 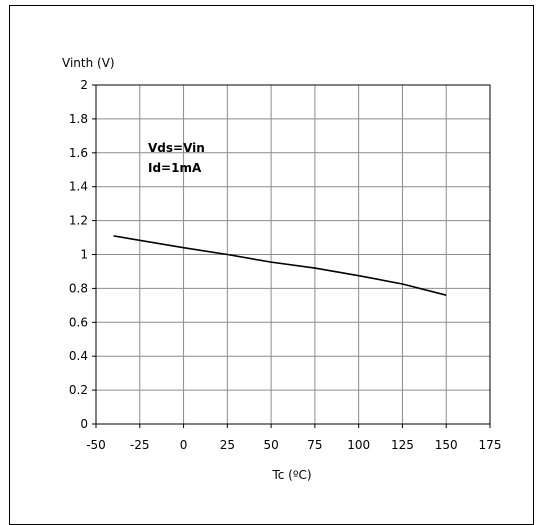 What do you see at coordinates (78, 390) in the screenshot?
I see `y-tick-label: 0.2` at bounding box center [78, 390].